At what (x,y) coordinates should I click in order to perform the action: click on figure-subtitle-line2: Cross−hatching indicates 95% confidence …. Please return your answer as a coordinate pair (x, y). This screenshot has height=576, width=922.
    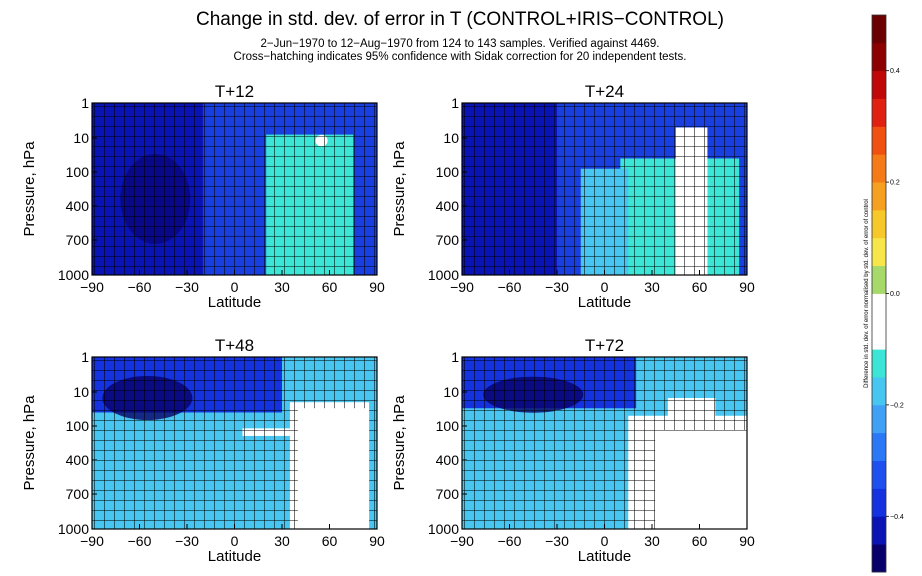
    Looking at the image, I should click on (460, 57).